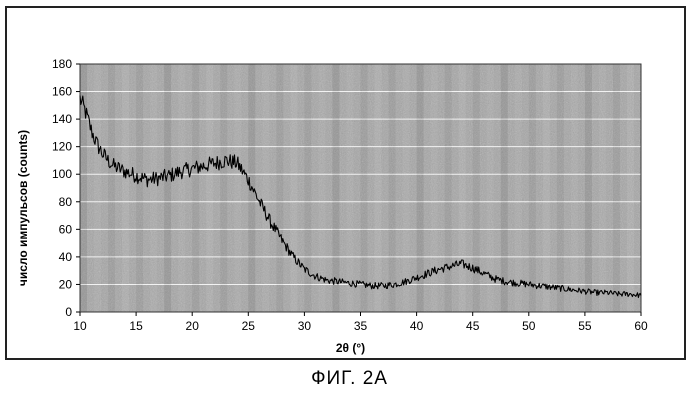 Image resolution: width=699 pixels, height=401 pixels. Describe the element at coordinates (349, 379) in the screenshot. I see `figure-caption: ФИГ. 2А` at that location.